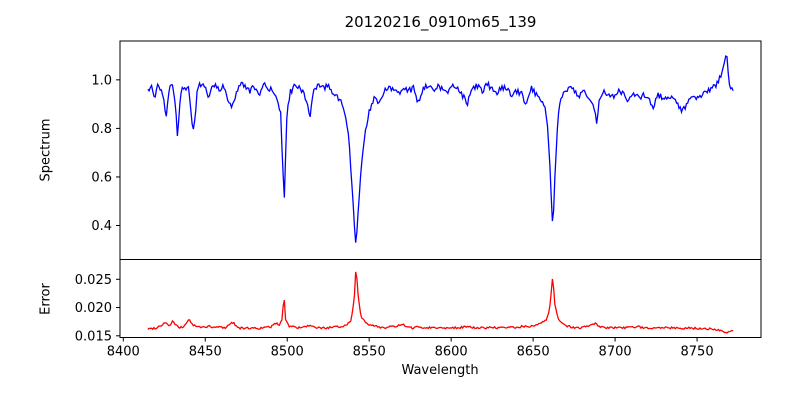 Image resolution: width=800 pixels, height=400 pixels. Describe the element at coordinates (440, 370) in the screenshot. I see `wavelength-x-axis-label: Wavelength` at that location.